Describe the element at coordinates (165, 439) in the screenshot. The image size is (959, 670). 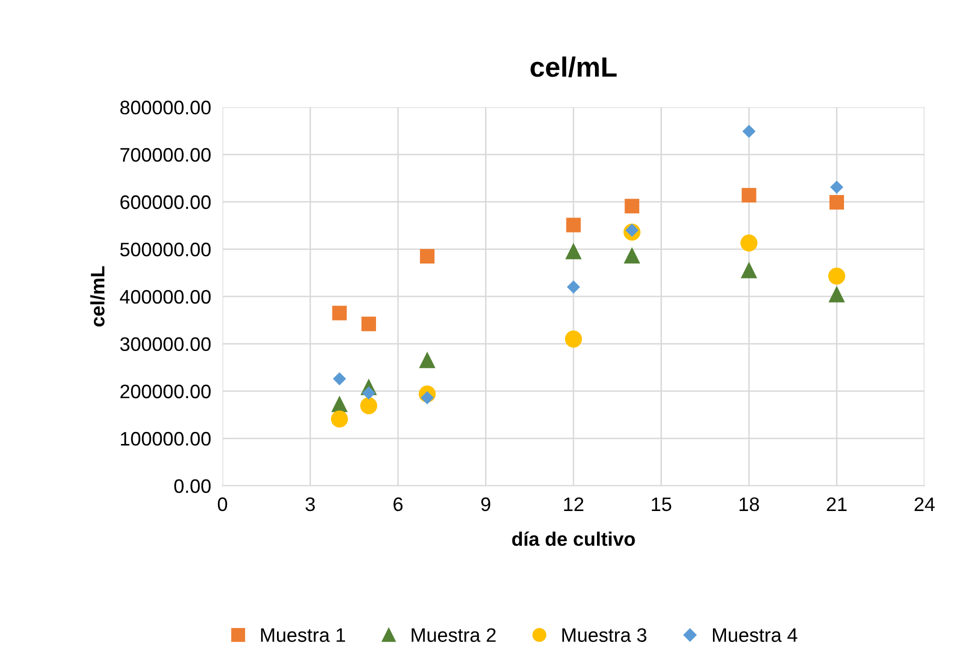
I see `y-tick-label: 100000.00` at that location.